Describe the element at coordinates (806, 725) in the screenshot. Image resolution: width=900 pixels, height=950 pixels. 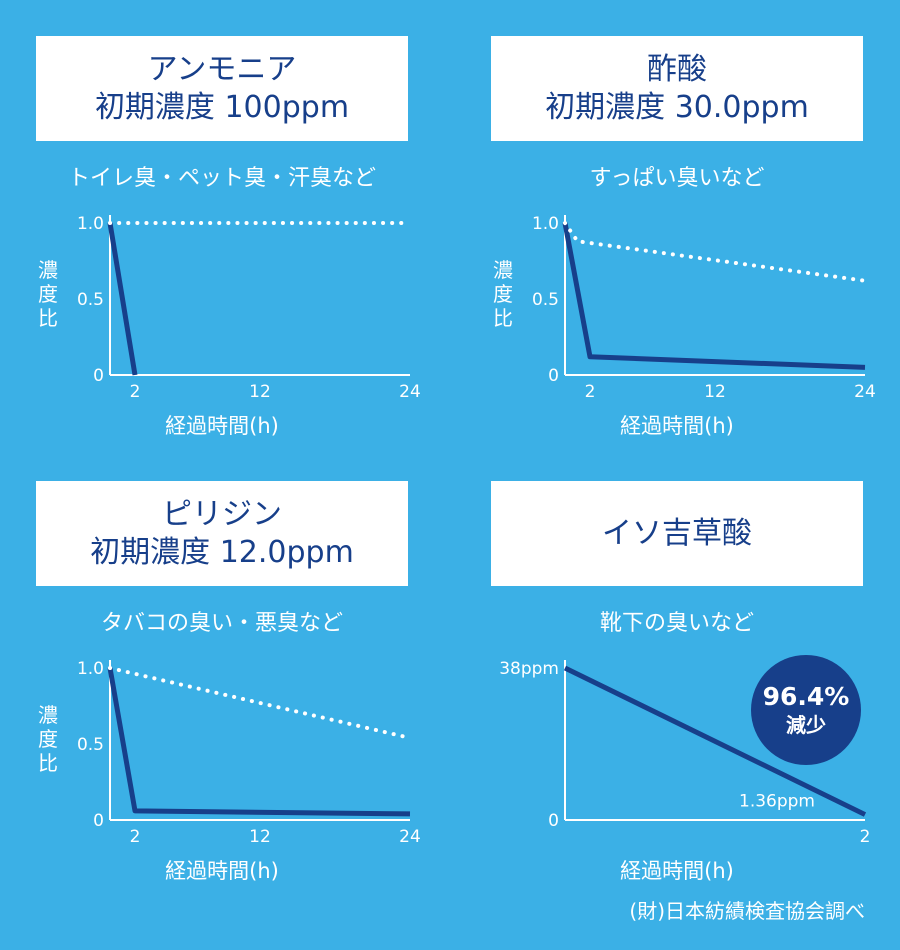
I see `reduction-label: 減少` at that location.